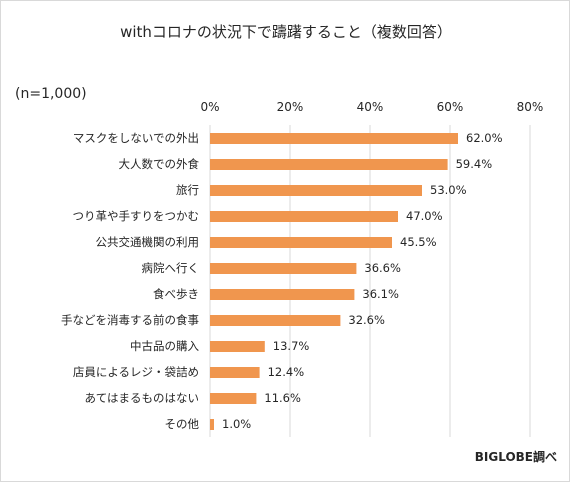 This screenshot has width=570, height=483. Describe the element at coordinates (51, 94) in the screenshot. I see `sample-size-note: (n=1,000)` at that location.